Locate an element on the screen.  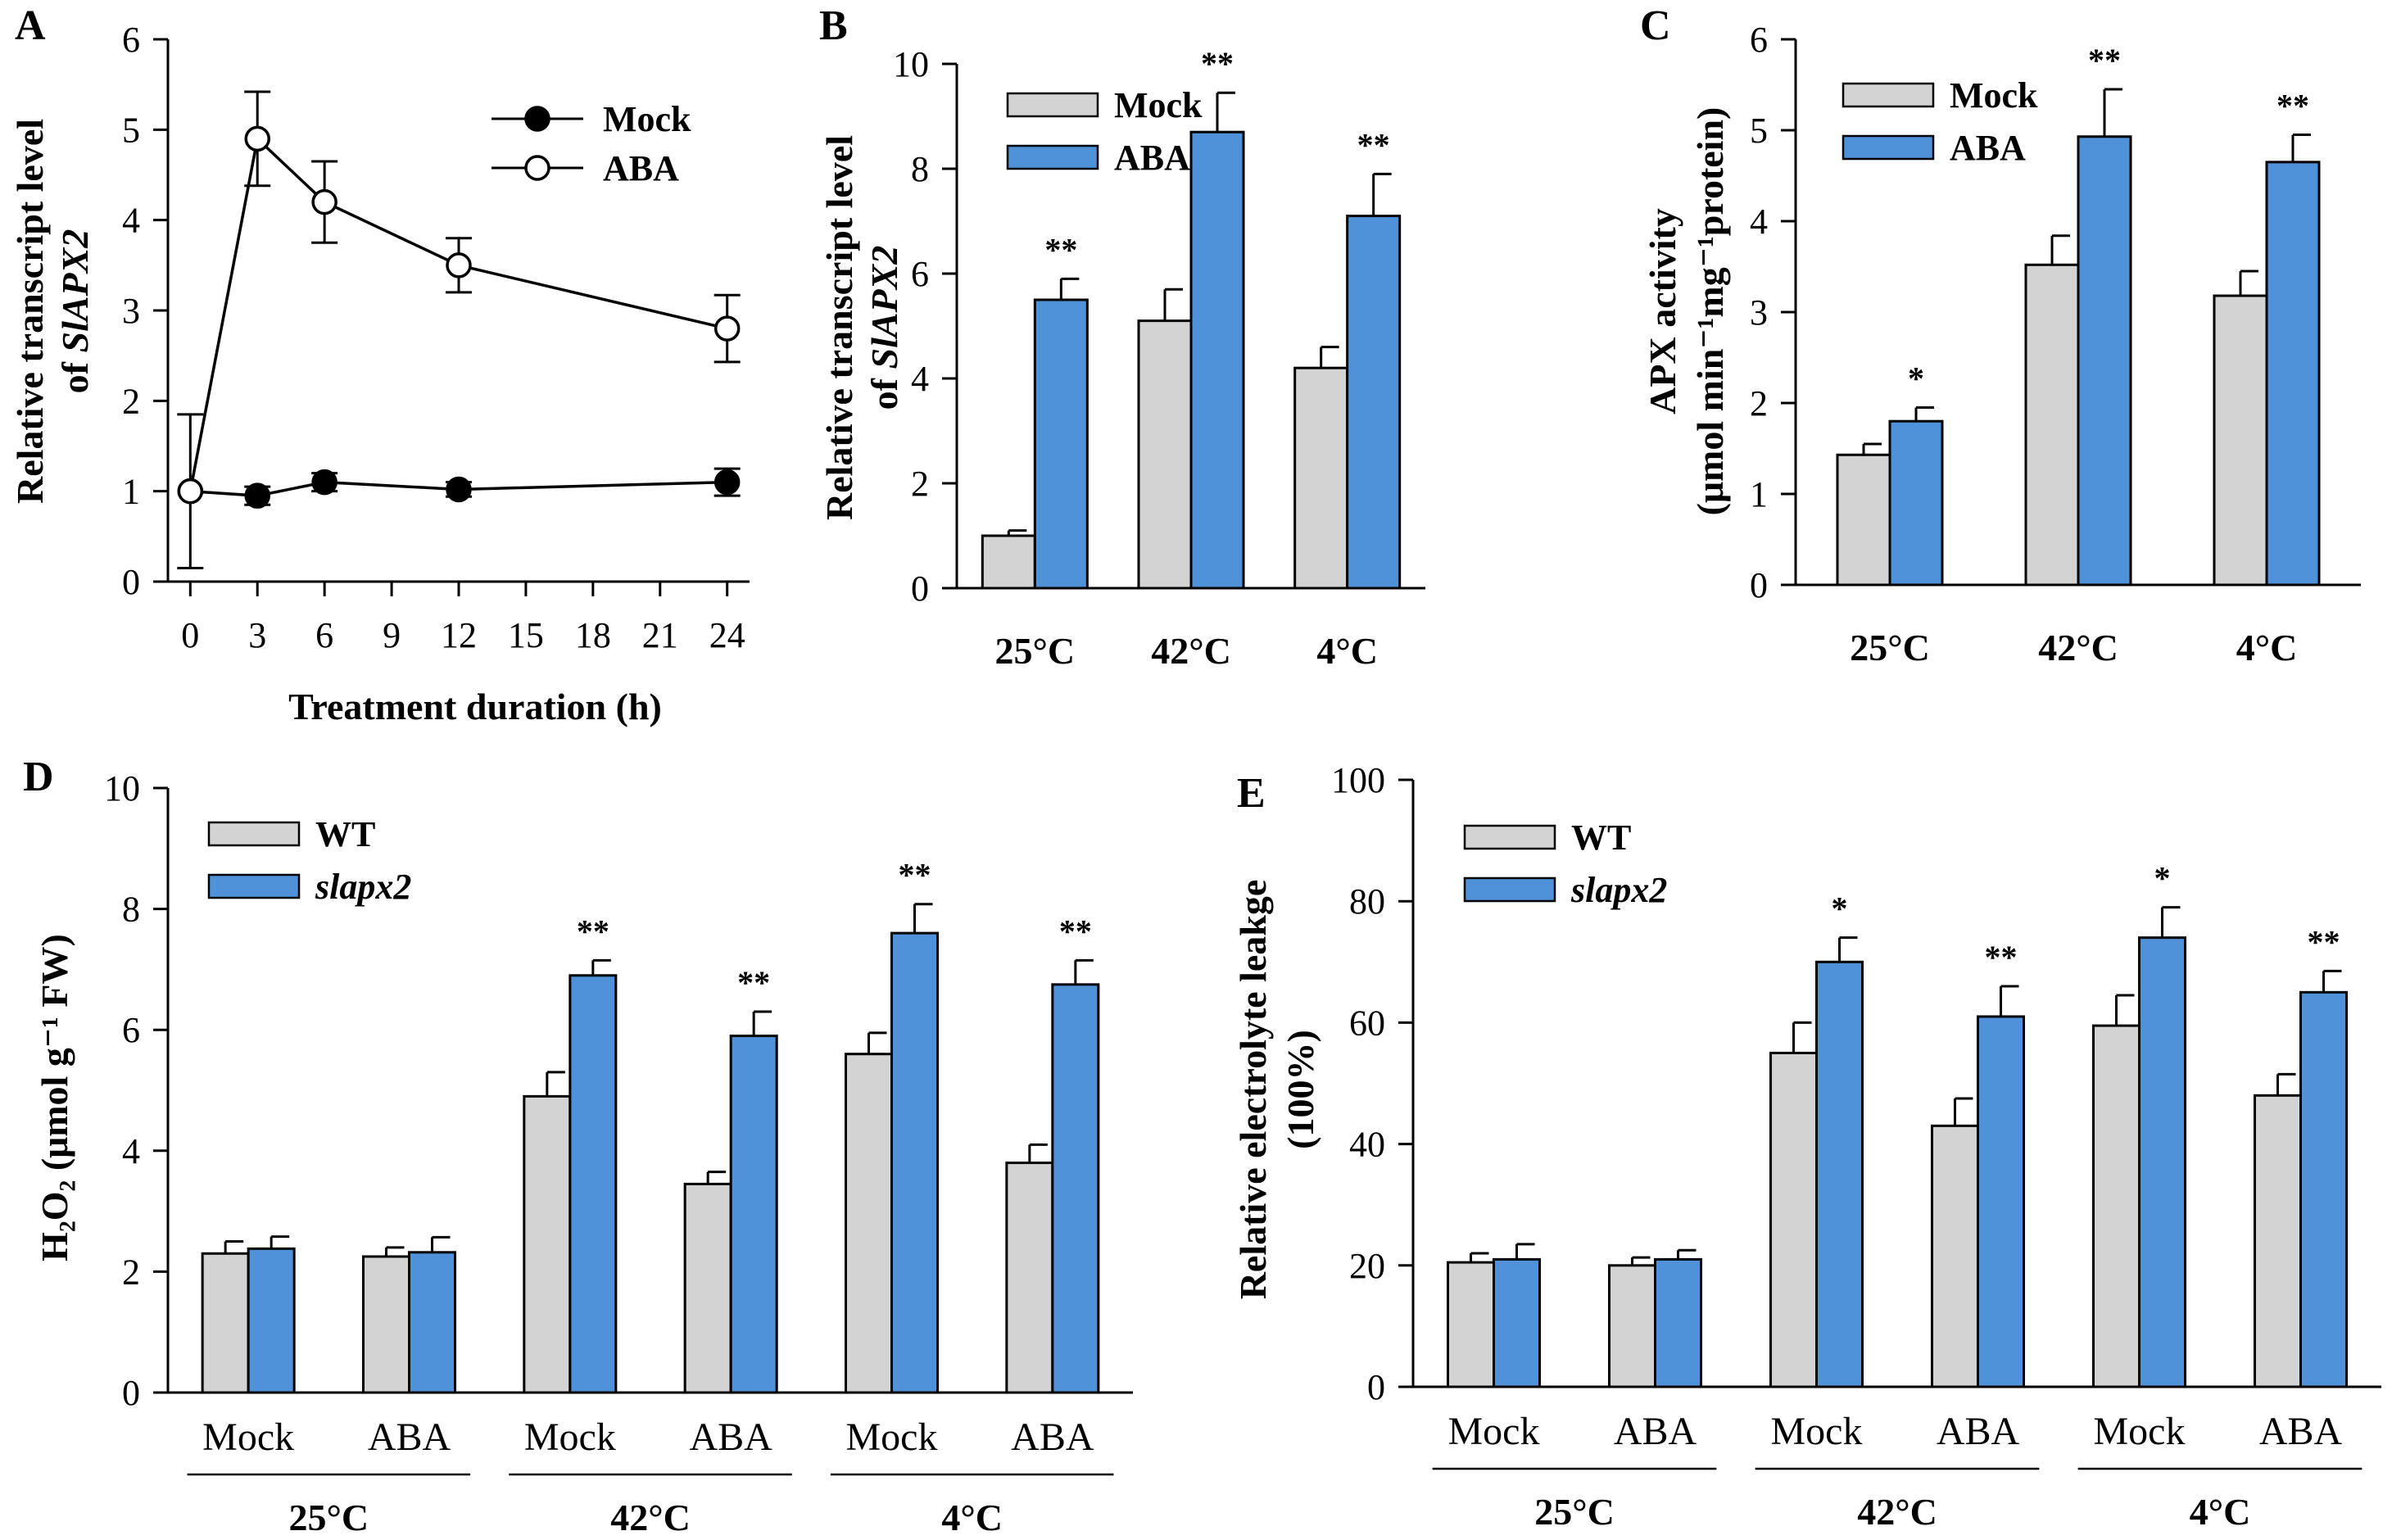
panel-a-x-tick-label: 18 is located at coordinates (593, 635).